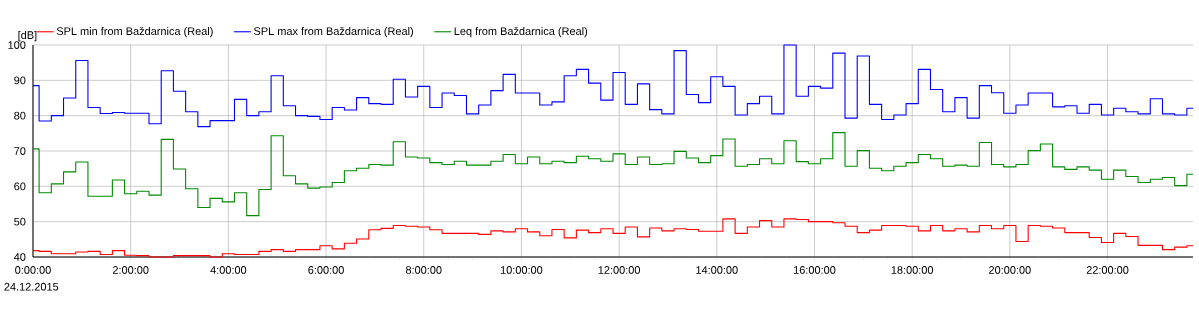 This screenshot has width=1199, height=325. I want to click on y-tick-label: 50, so click(20, 221).